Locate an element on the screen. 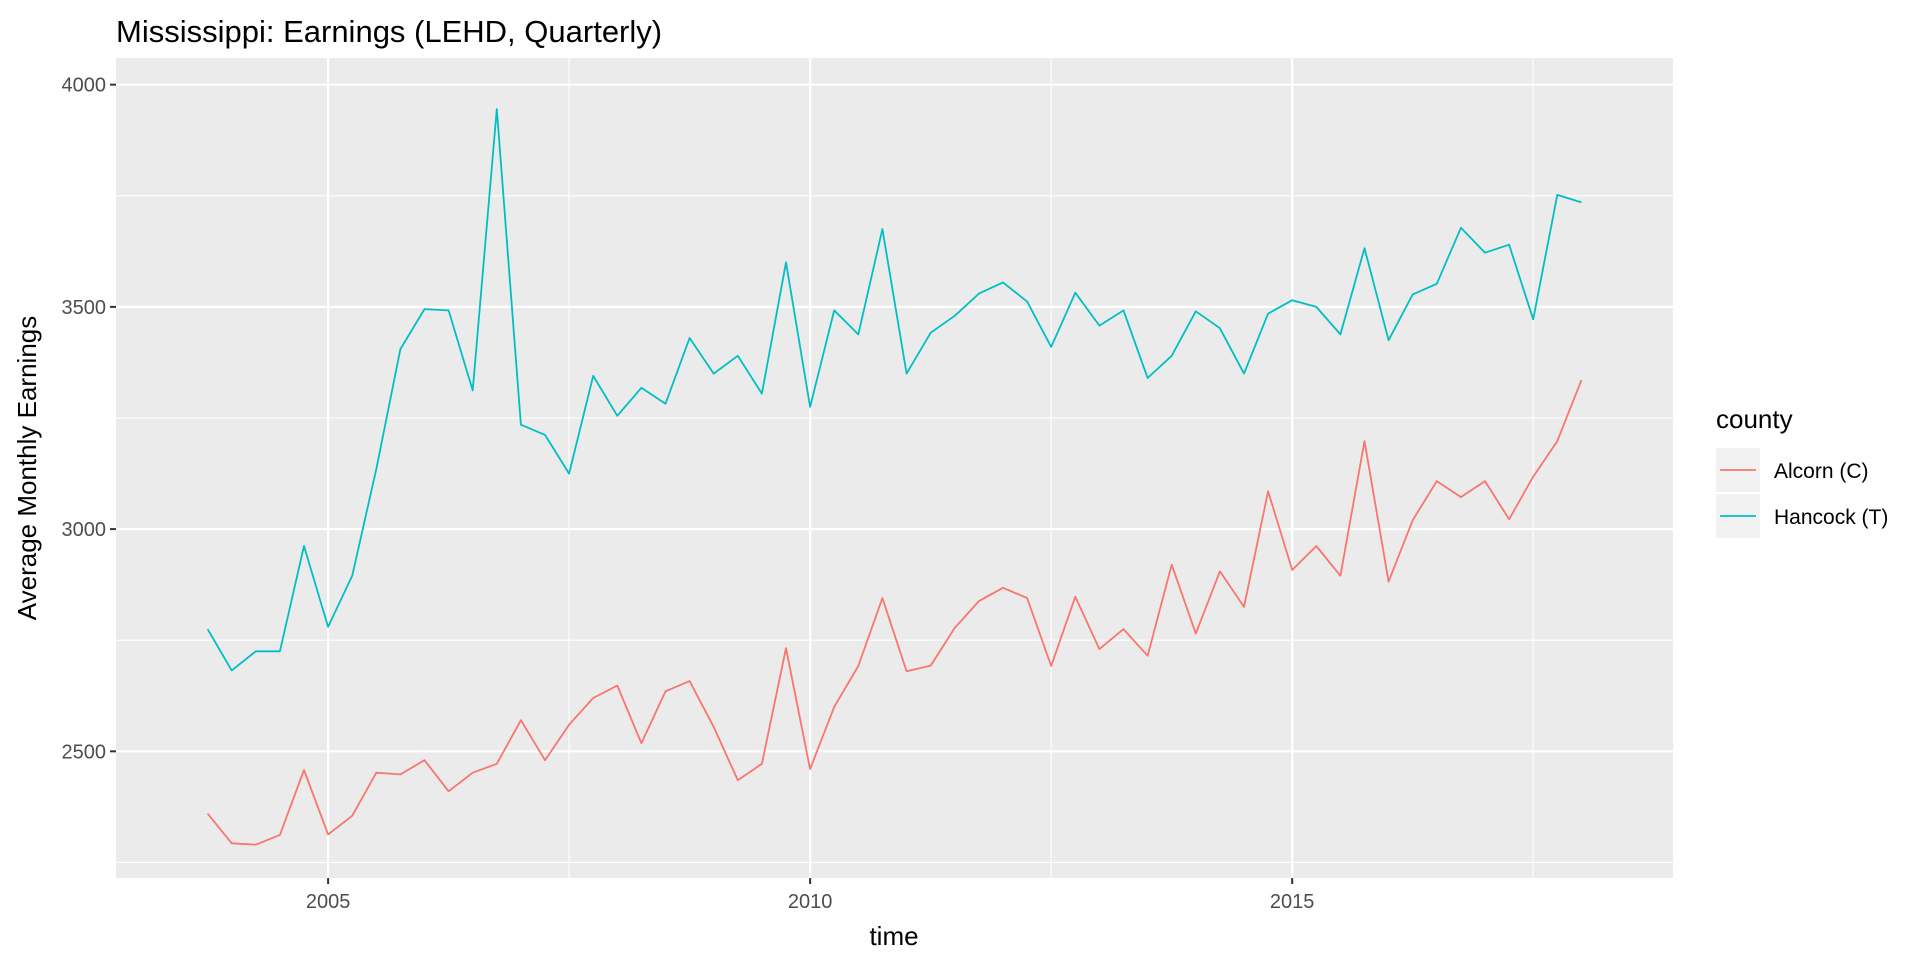 This screenshot has width=1920, height=960. chart-title: Mississippi: Earnings (LEHD, Quarterly) is located at coordinates (389, 31).